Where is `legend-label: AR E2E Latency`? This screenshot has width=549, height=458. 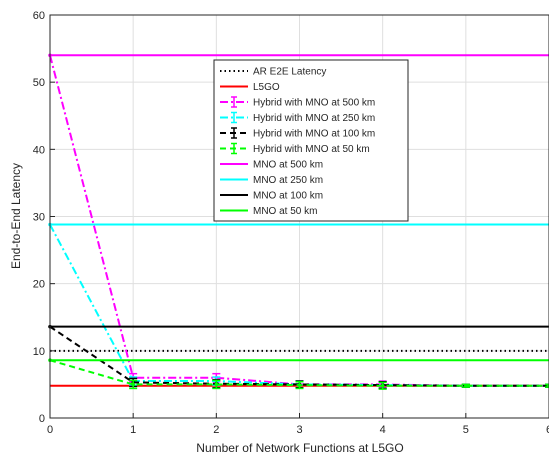 legend-label: AR E2E Latency is located at coordinates (289, 72).